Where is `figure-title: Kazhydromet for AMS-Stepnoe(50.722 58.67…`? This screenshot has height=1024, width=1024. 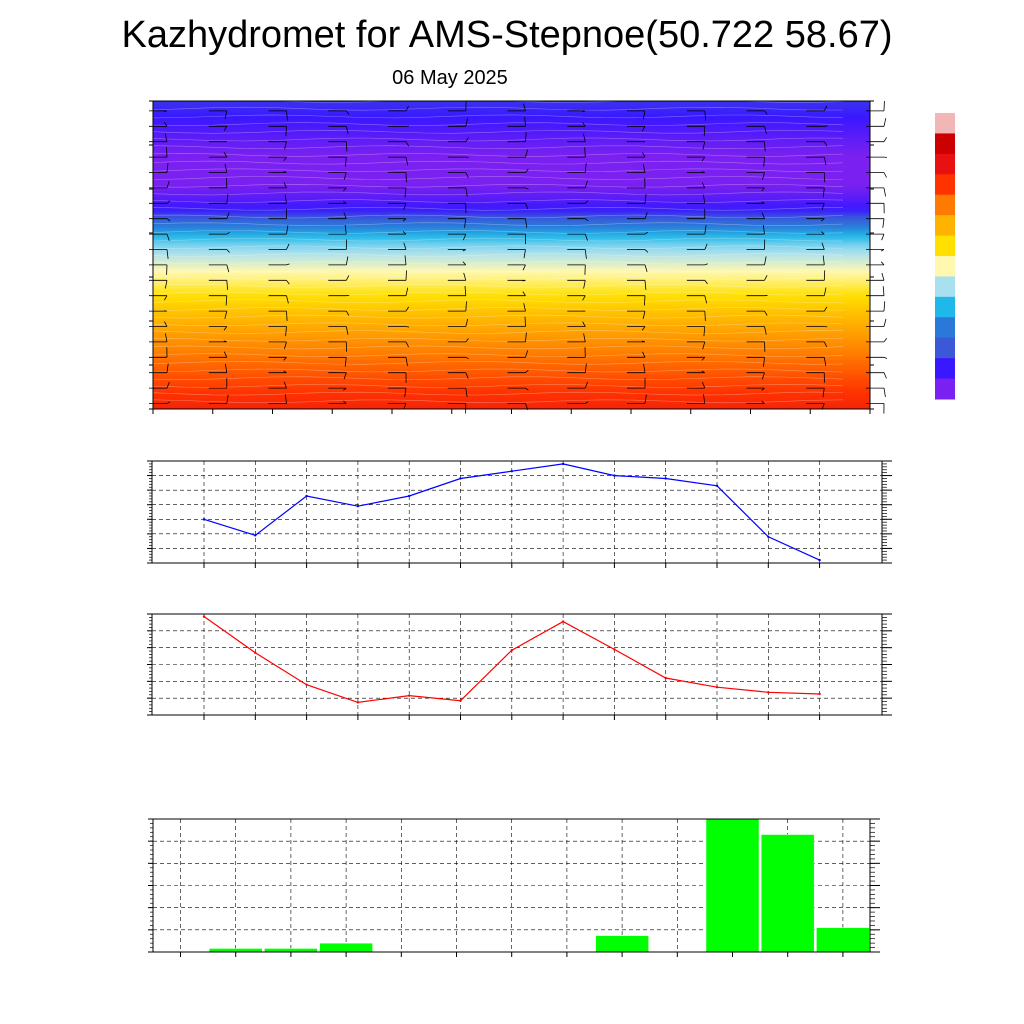 figure-title: Kazhydromet for AMS-Stepnoe(50.722 58.67… is located at coordinates (506, 35).